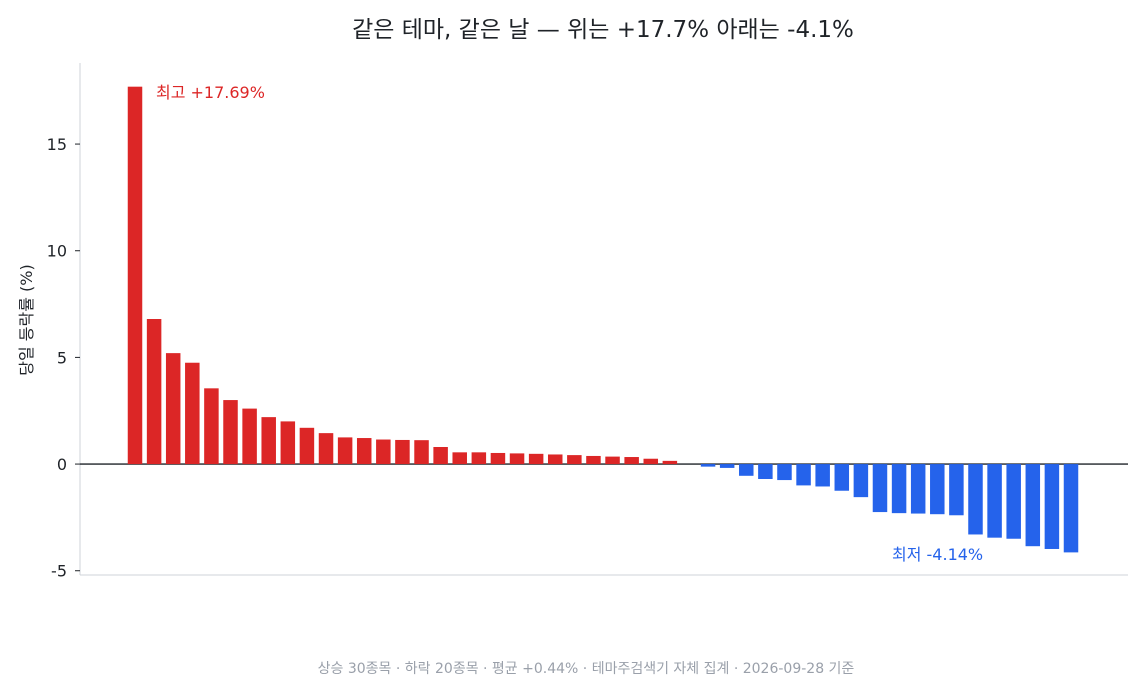 This screenshot has width=1141, height=693. I want to click on y-tick-label: 0, so click(62, 464).